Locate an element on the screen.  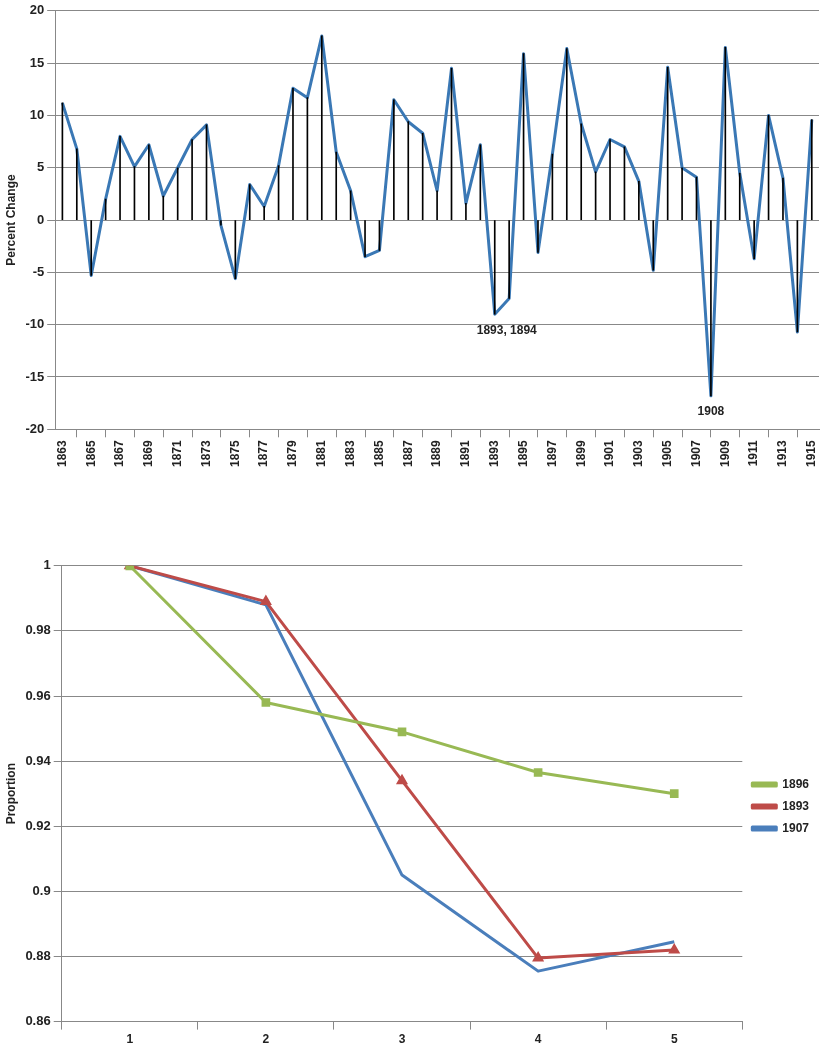
x-tick-label: 1879 is located at coordinates (292, 453).